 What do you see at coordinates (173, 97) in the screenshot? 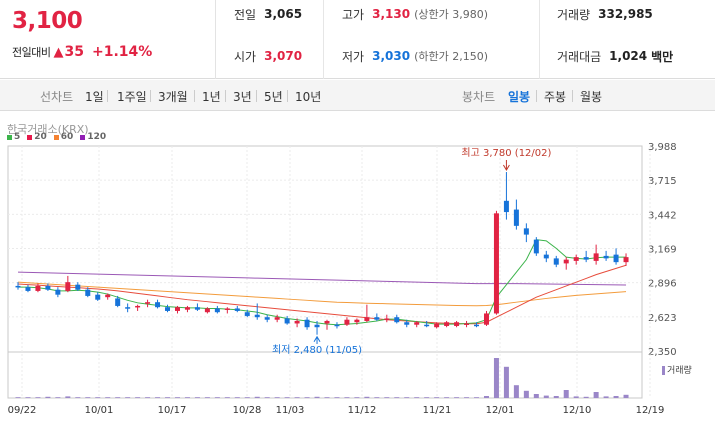
I see `period-3m: 3개월` at bounding box center [173, 97].